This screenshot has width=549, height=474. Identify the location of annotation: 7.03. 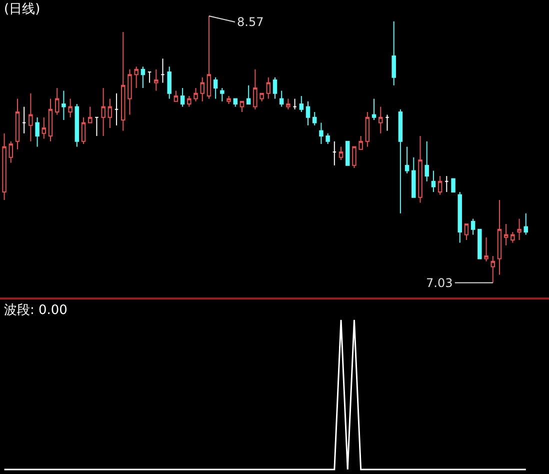
(439, 283).